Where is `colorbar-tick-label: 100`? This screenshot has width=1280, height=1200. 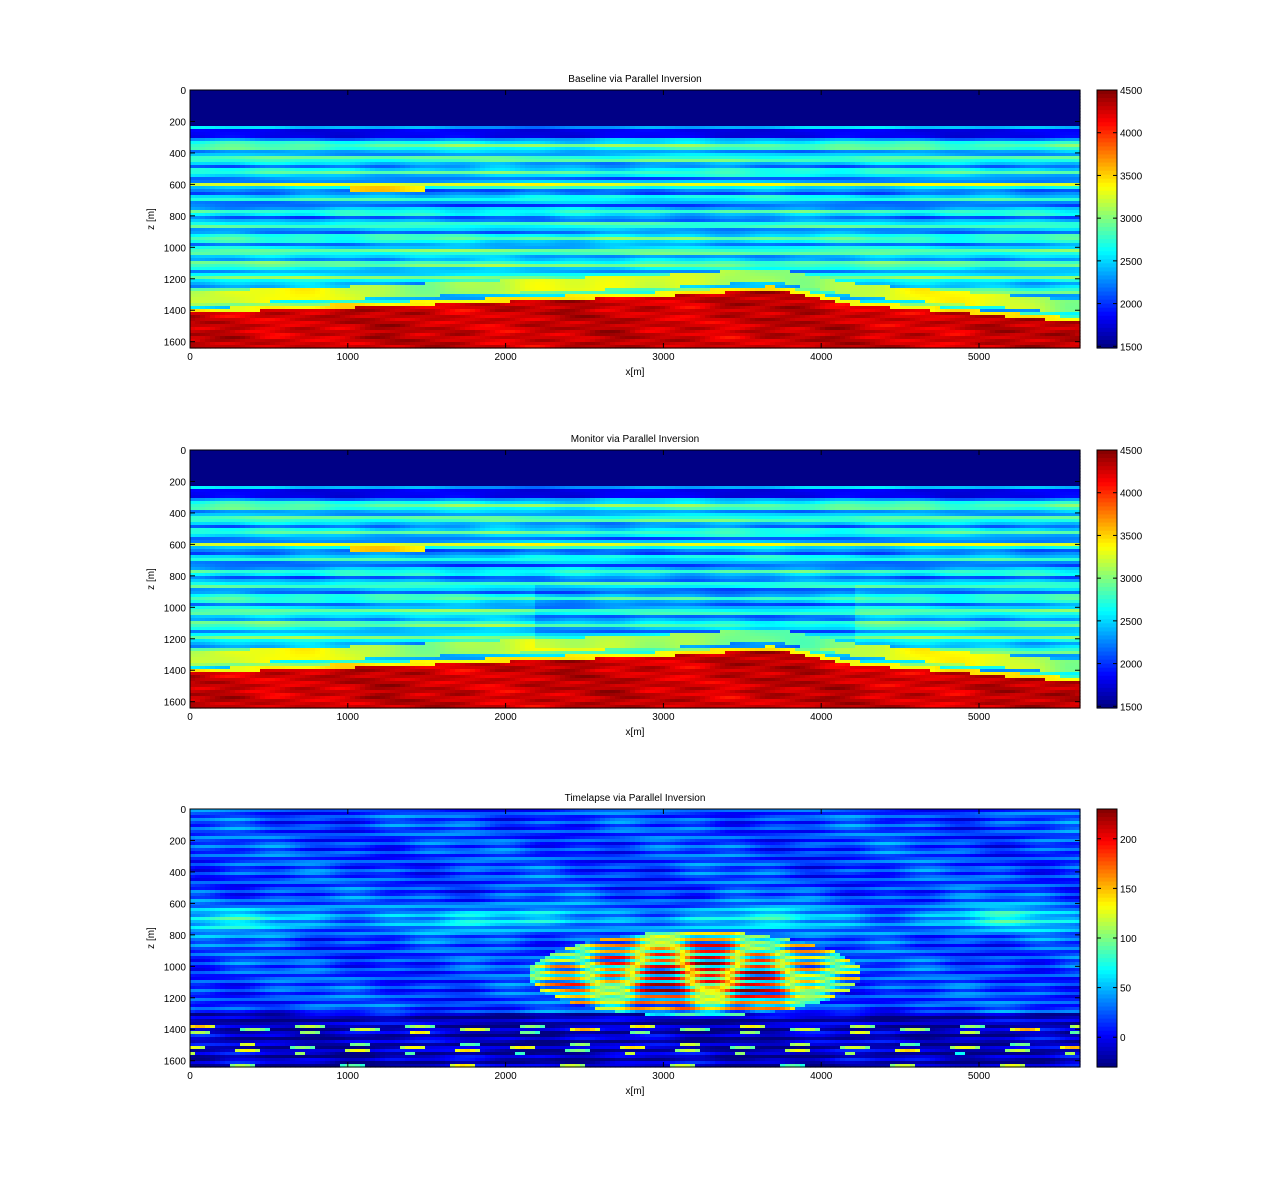 colorbar-tick-label: 100 is located at coordinates (1128, 939).